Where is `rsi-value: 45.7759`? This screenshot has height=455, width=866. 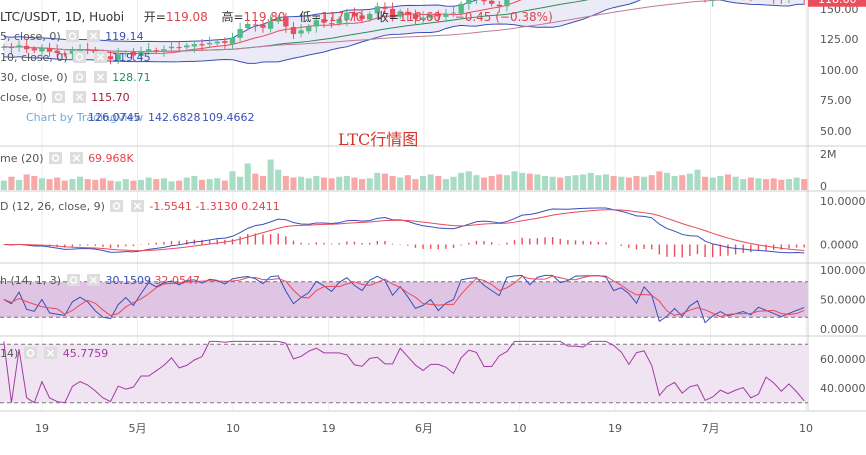
rsi-value: 45.7759 is located at coordinates (85, 353).